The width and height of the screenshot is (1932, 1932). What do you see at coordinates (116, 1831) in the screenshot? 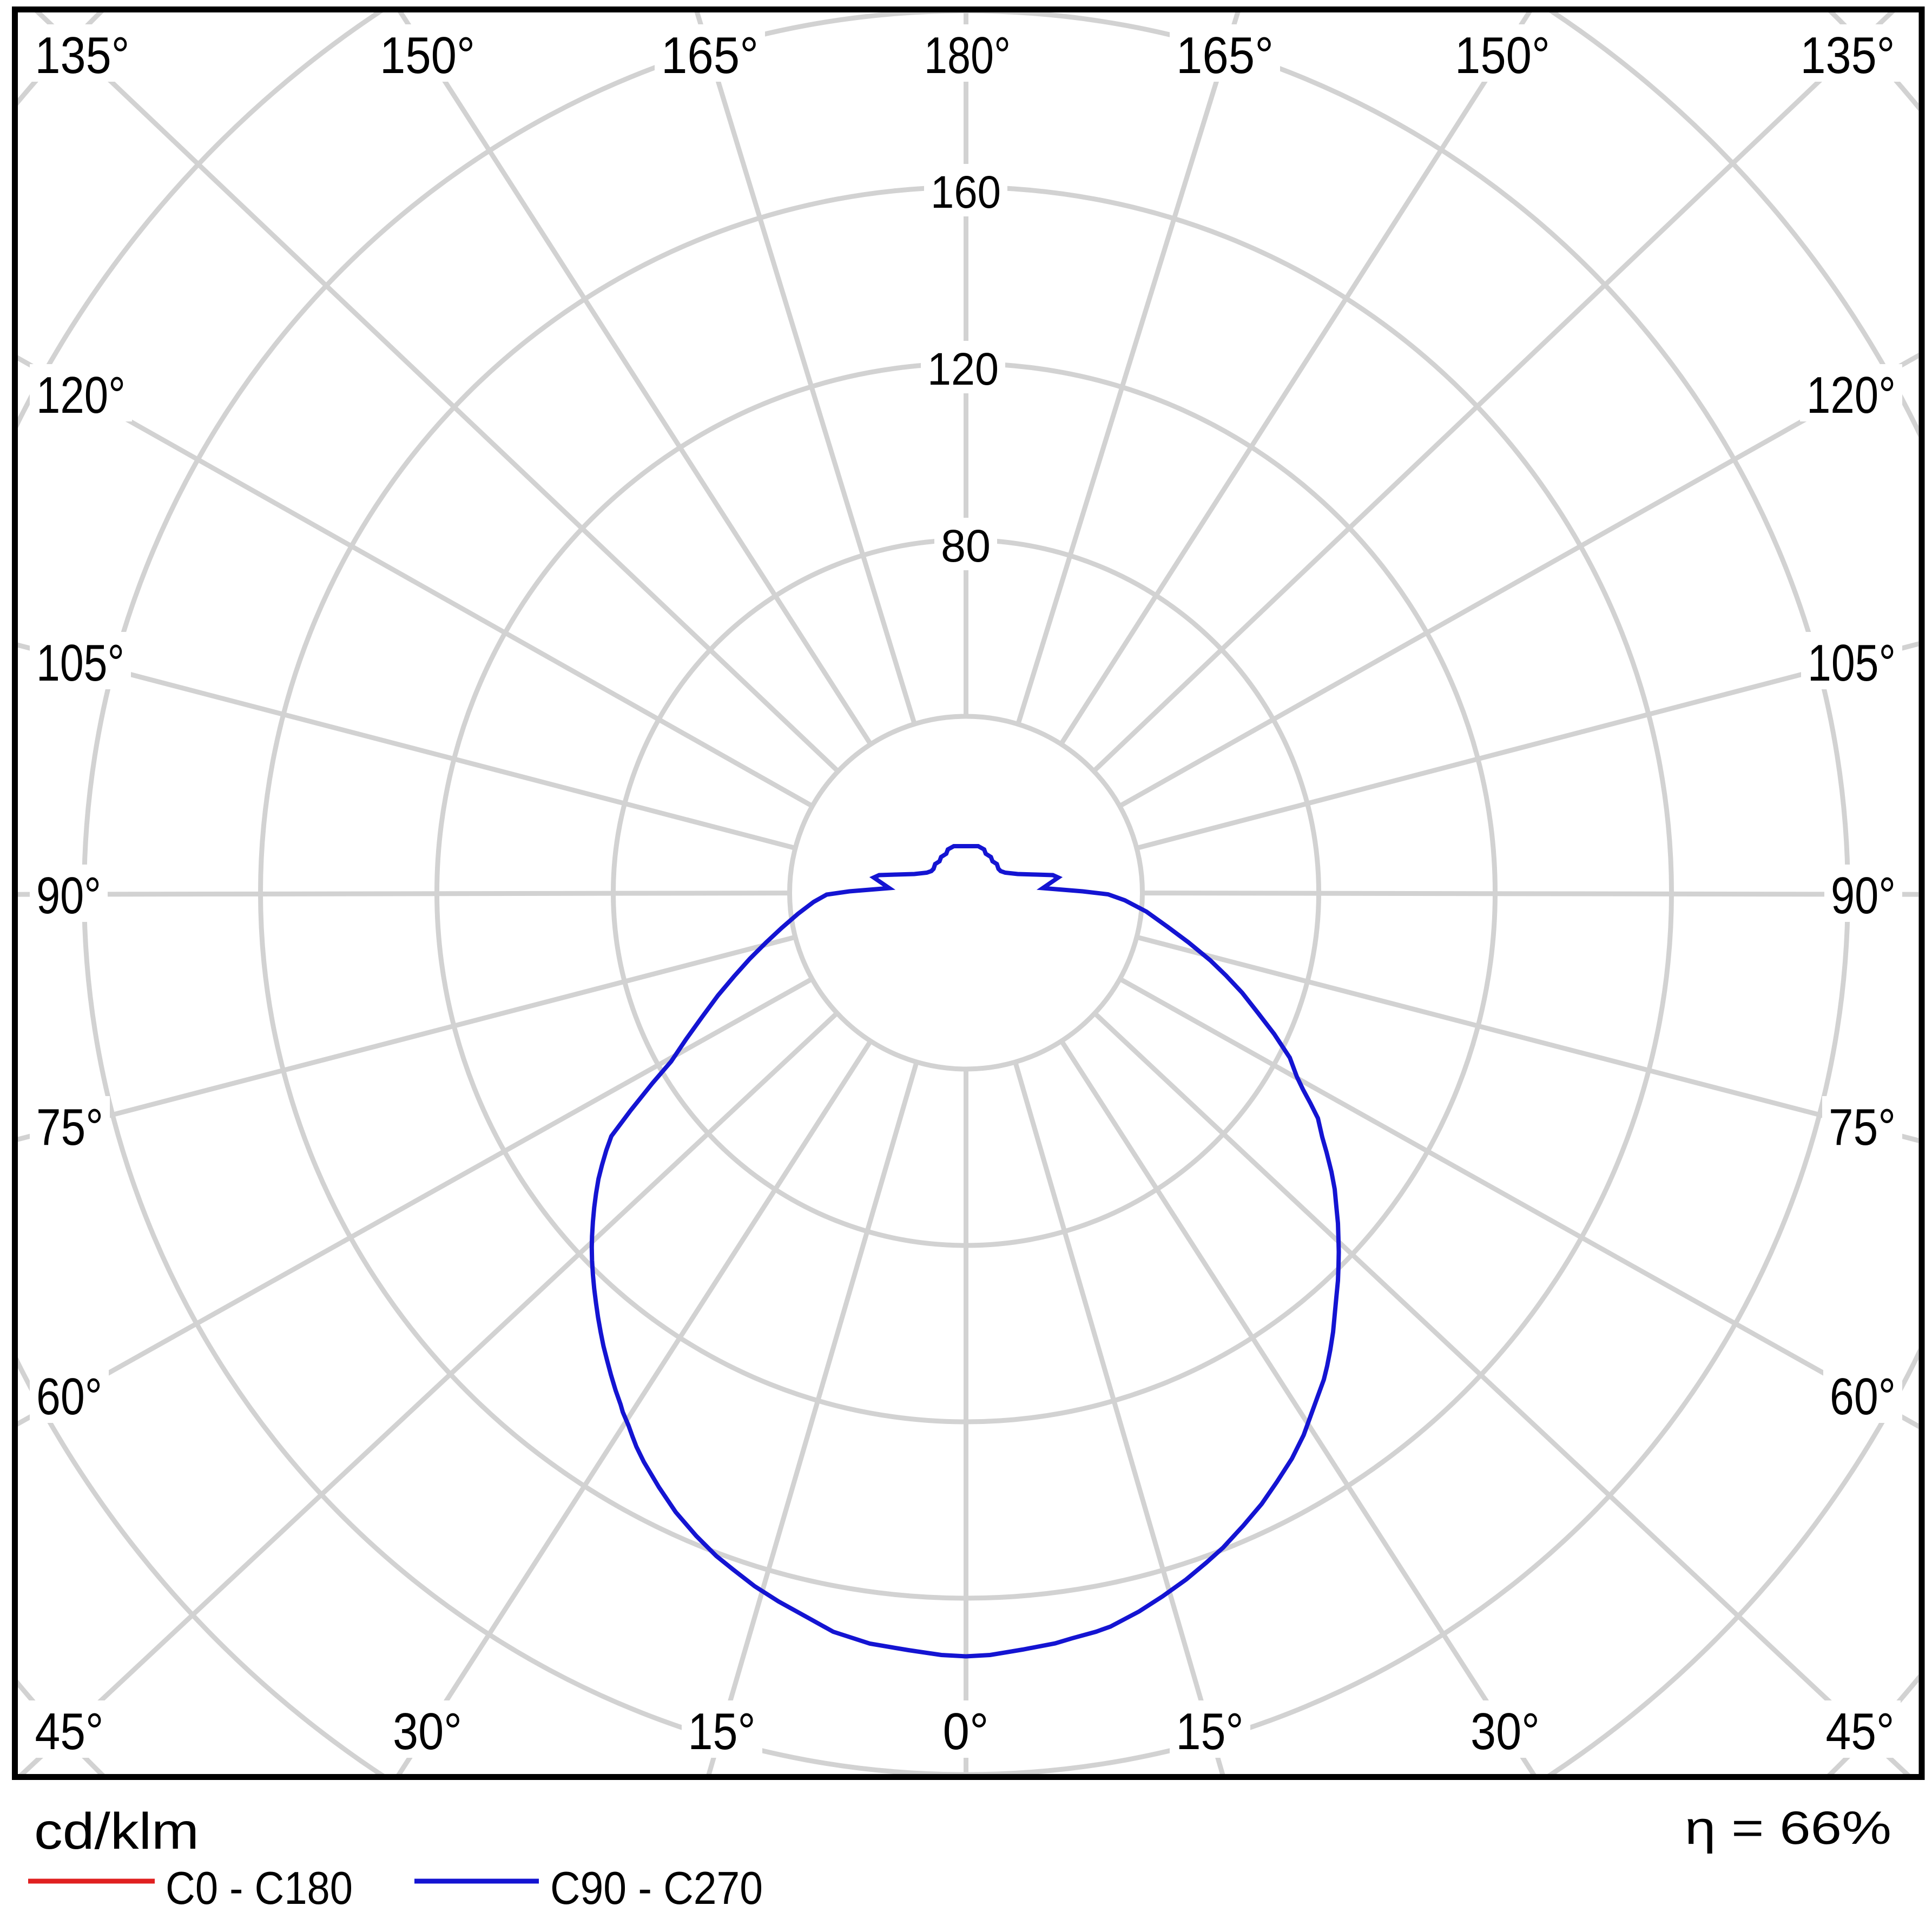
I see `svg-text: cd/klm` at bounding box center [116, 1831].